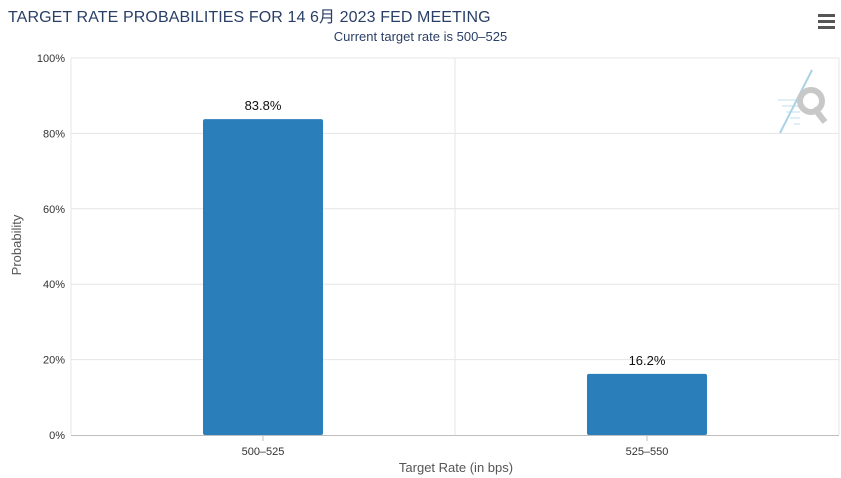 The image size is (841, 478). I want to click on y-tick-label: 0%, so click(57, 436).